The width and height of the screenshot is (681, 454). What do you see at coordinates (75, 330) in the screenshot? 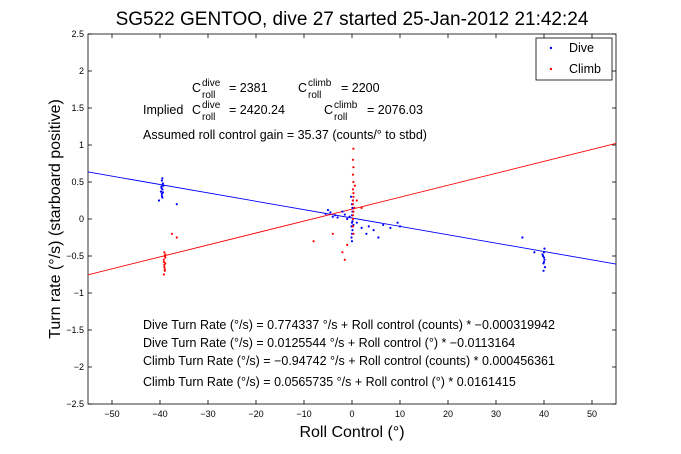
I see `y-tick-label: −1.5` at bounding box center [75, 330].